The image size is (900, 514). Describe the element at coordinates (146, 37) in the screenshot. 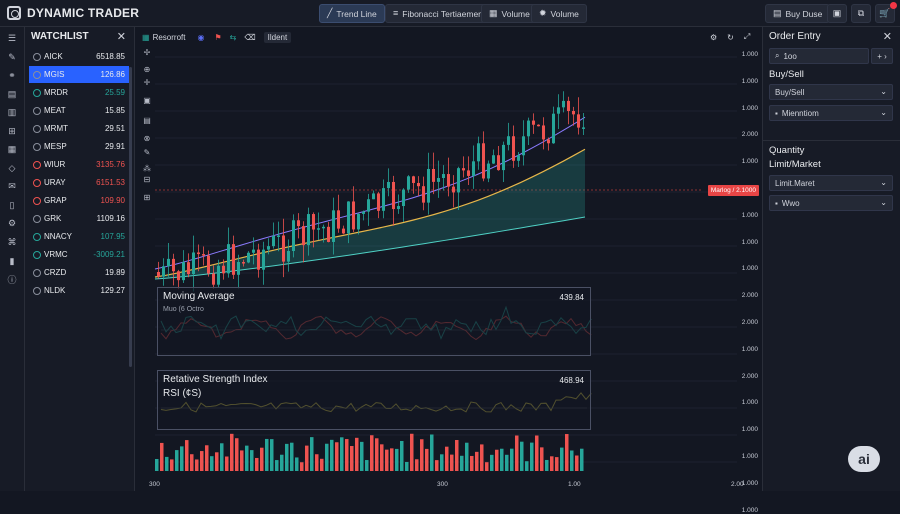

I see `grid-icon: ▦` at that location.